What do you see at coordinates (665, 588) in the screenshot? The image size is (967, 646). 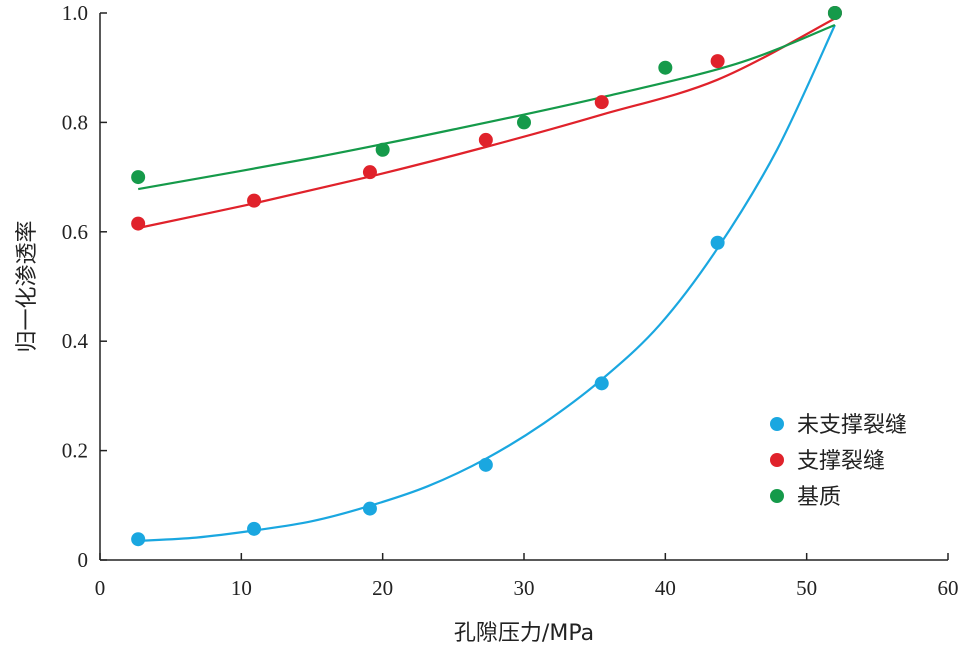 I see `x-tick-label: 40` at bounding box center [665, 588].